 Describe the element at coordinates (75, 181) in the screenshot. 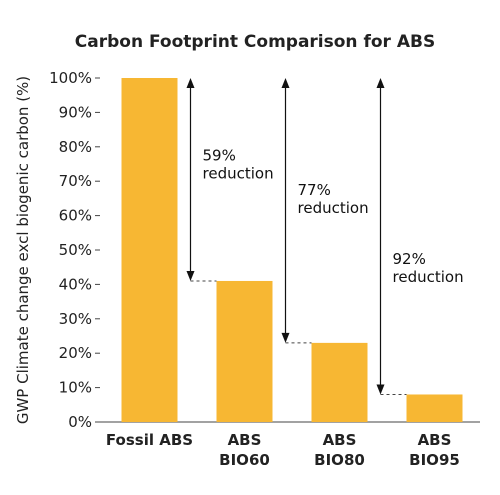

I see `y-tick-label: 70%` at that location.